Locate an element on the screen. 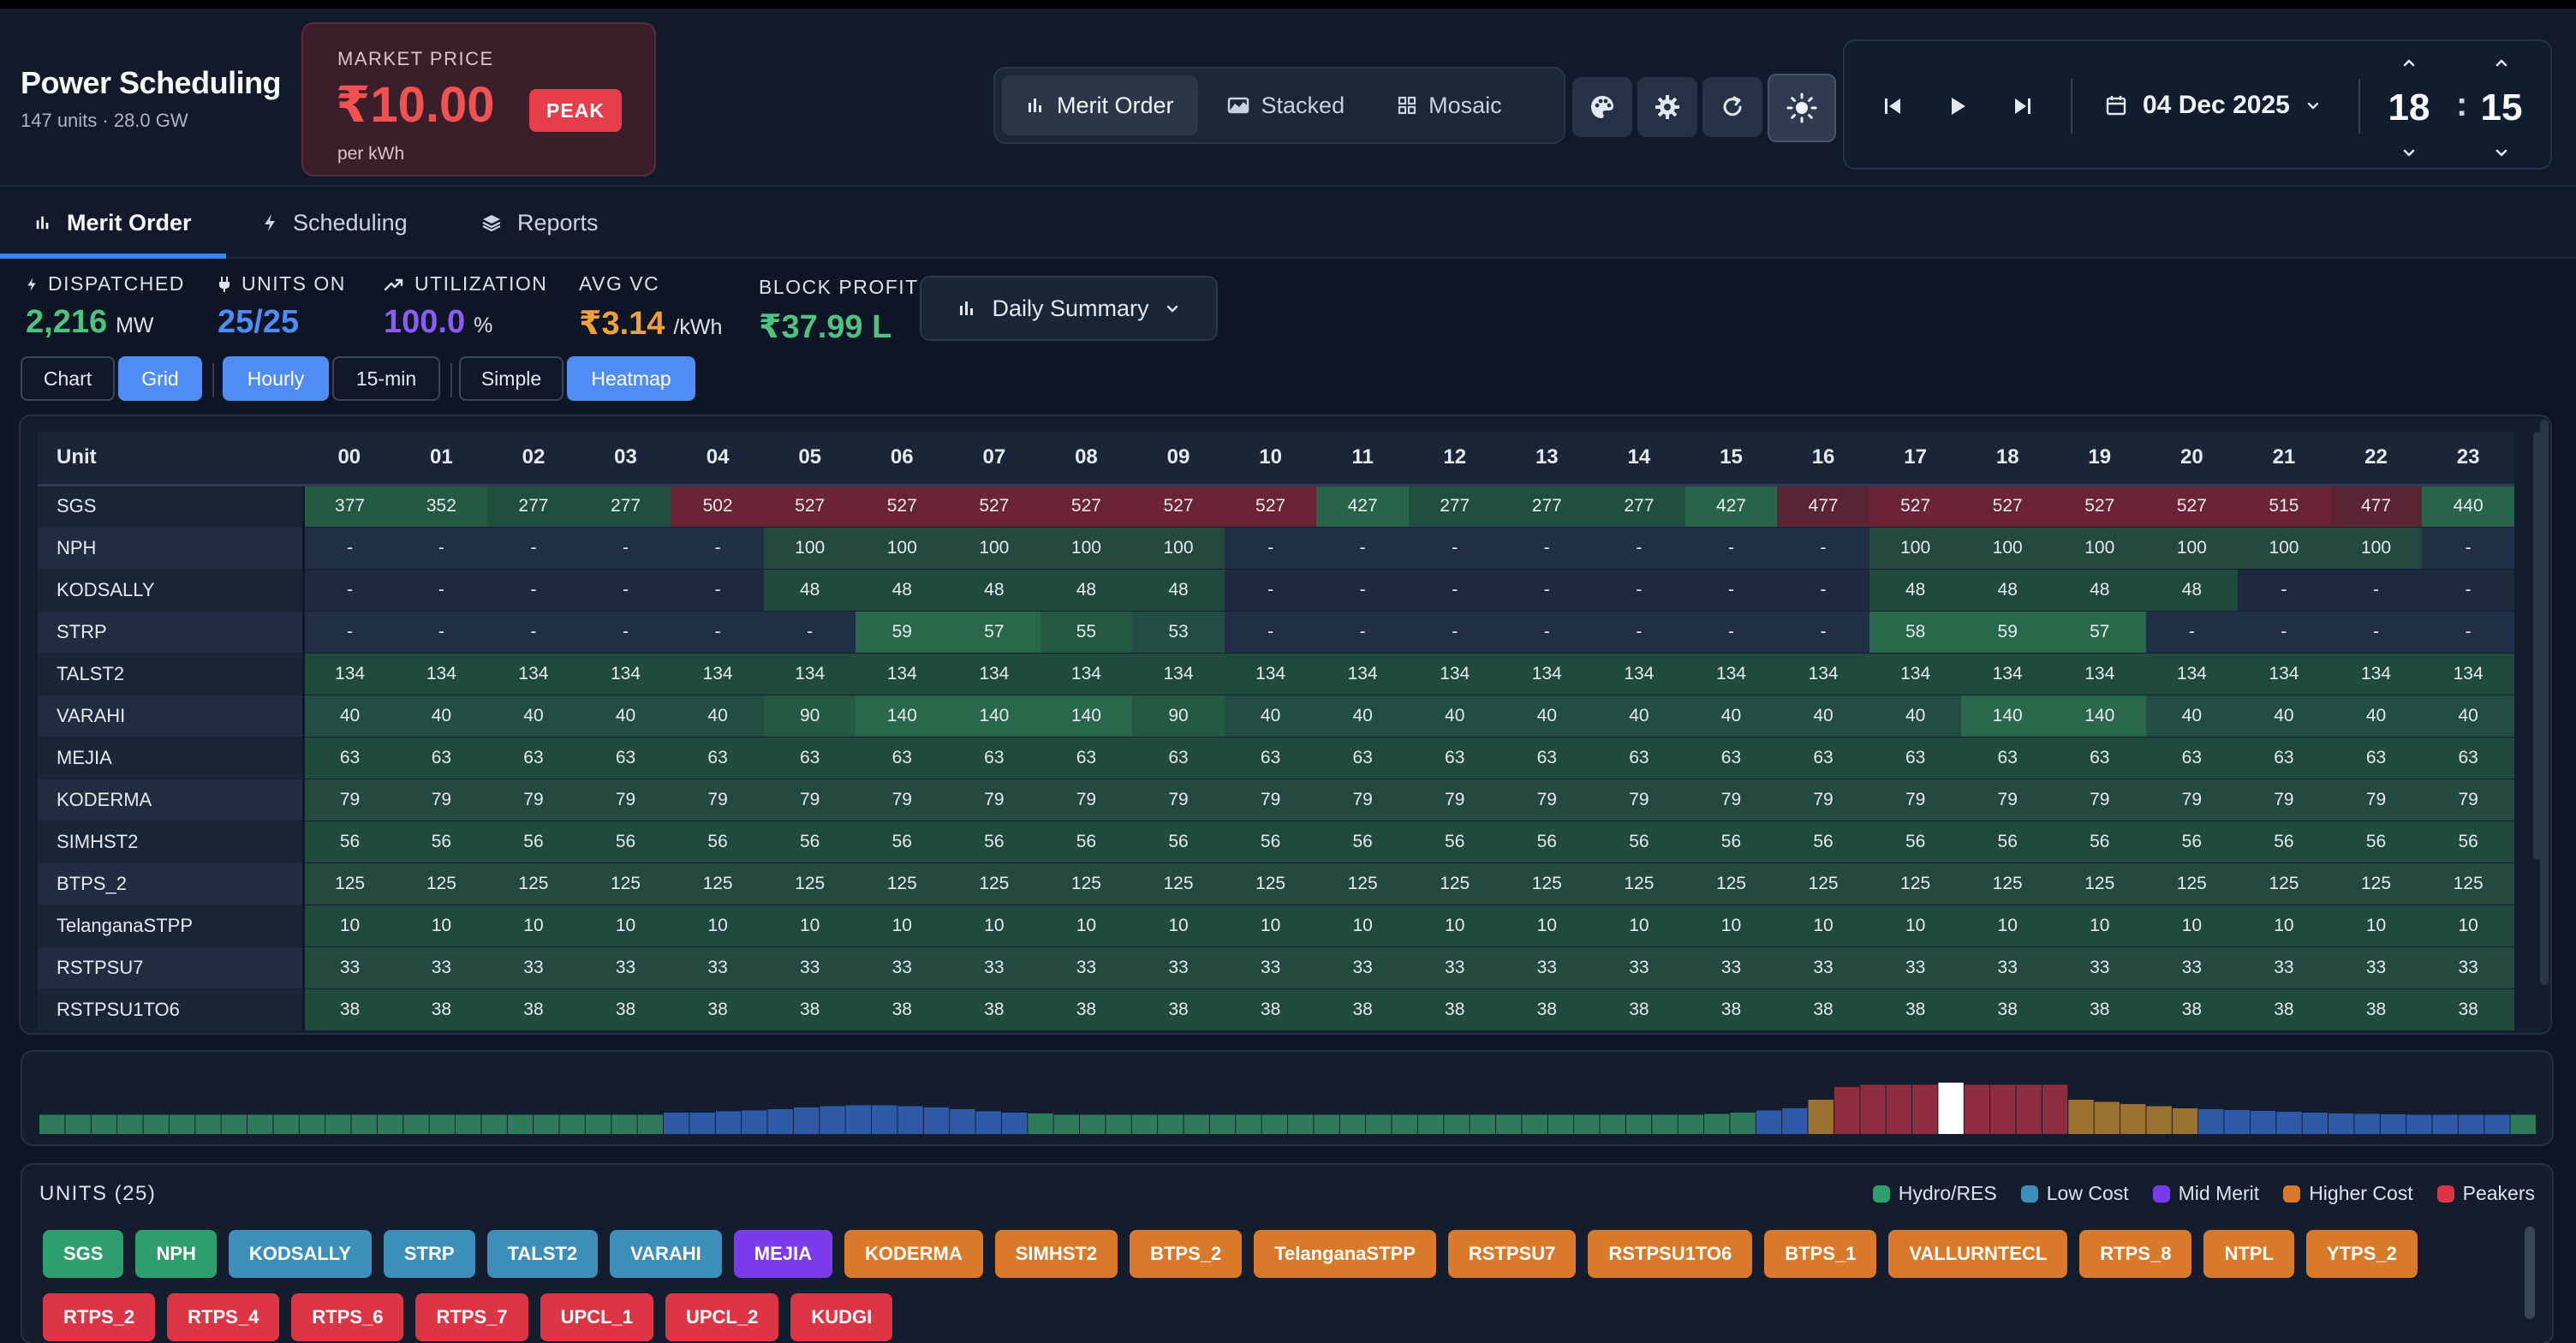  unit-chip: VARAHI is located at coordinates (666, 1254).